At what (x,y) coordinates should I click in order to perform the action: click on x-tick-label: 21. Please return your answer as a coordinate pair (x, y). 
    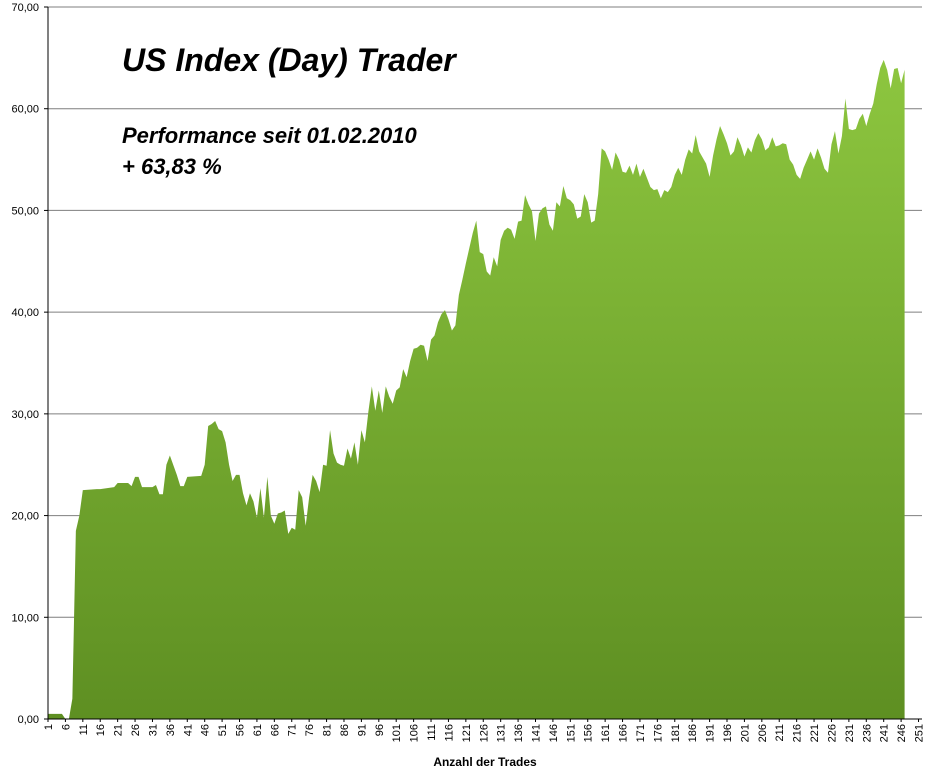
    Looking at the image, I should click on (119, 730).